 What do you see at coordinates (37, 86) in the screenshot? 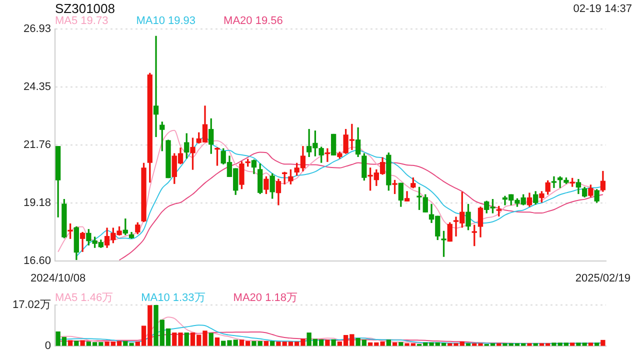
I see `y-tick-label: 24.35` at bounding box center [37, 86].